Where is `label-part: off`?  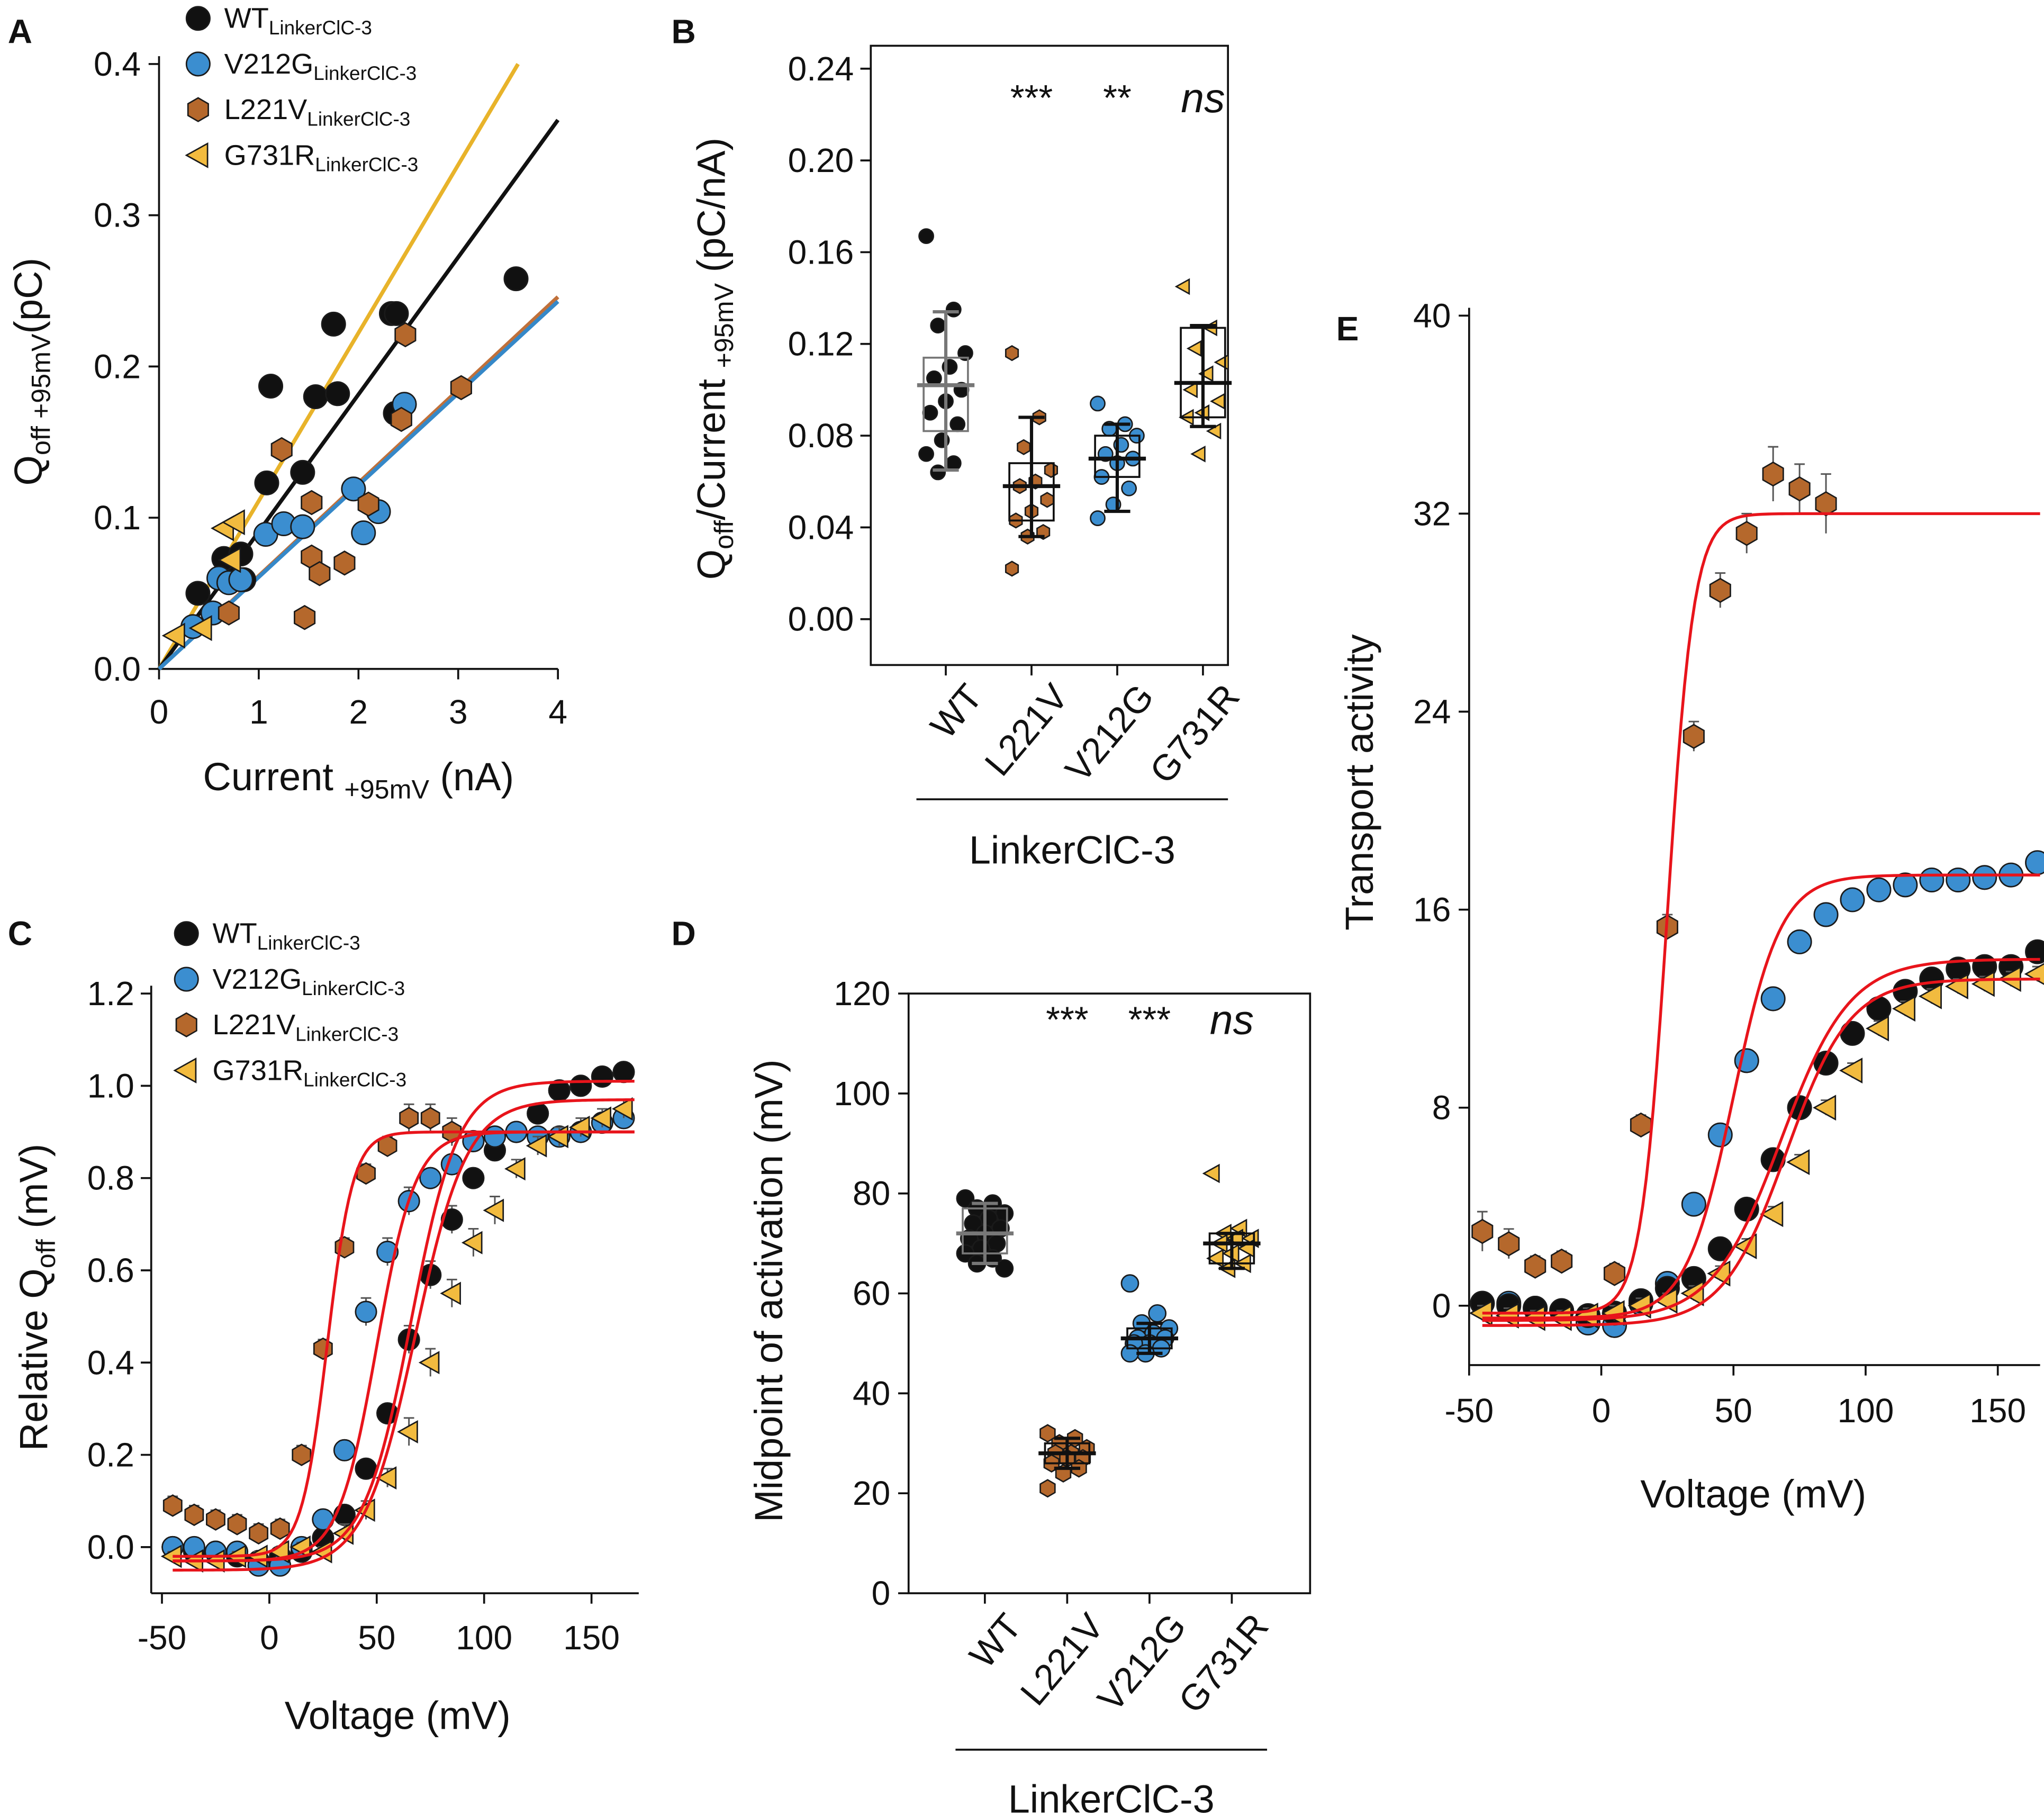
label-part: off is located at coordinates (724, 534).